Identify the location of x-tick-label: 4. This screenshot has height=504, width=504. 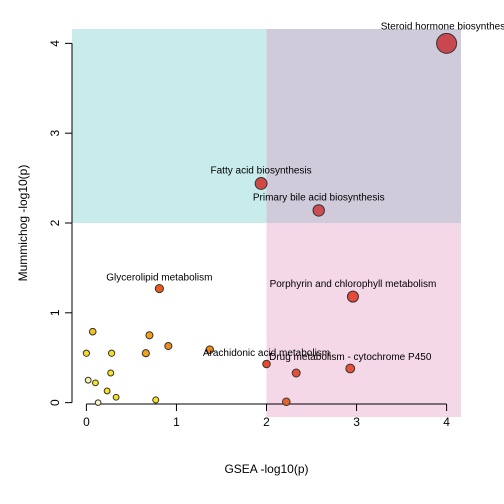
(446, 422).